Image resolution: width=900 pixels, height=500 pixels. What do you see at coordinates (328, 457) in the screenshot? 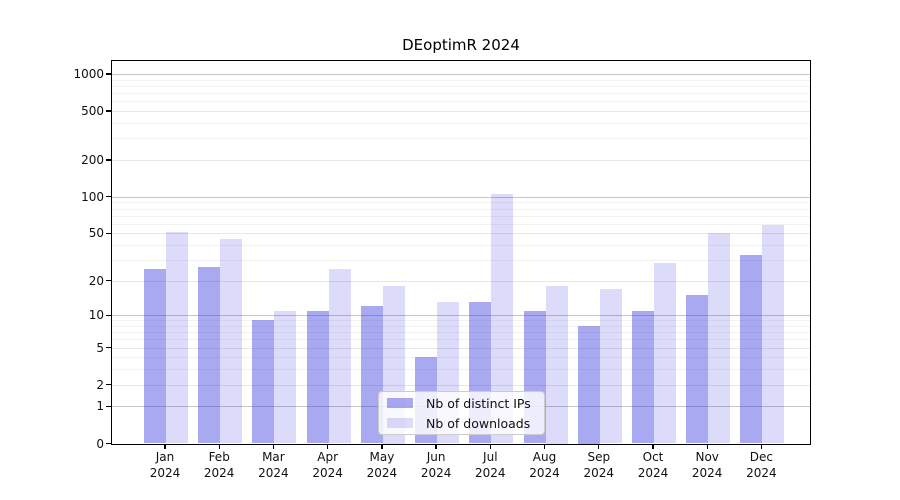
I see `x-label-month: Apr` at bounding box center [328, 457].